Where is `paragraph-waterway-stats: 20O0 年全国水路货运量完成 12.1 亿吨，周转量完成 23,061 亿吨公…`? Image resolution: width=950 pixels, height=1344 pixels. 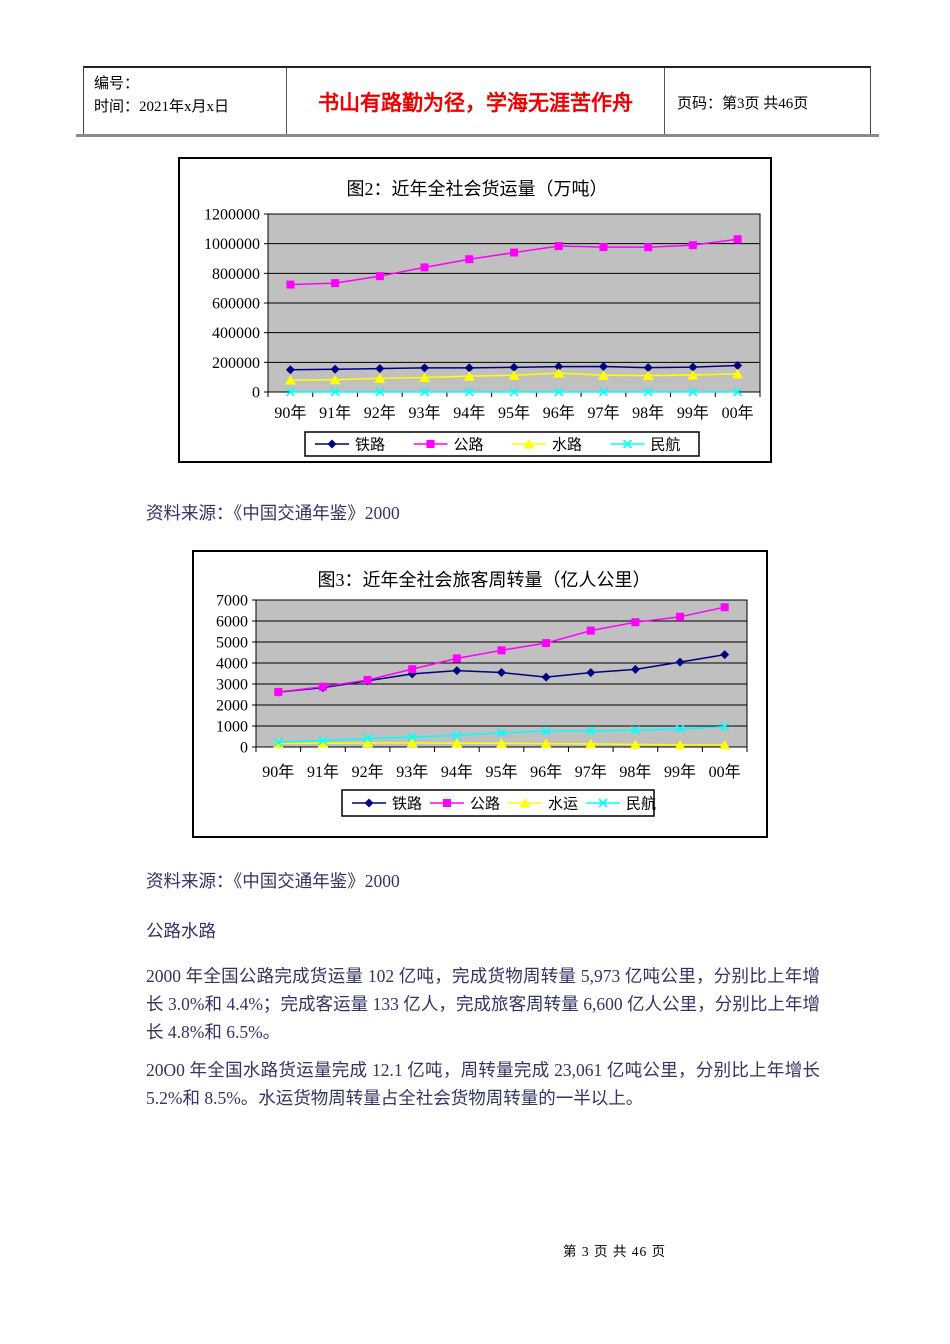 paragraph-waterway-stats: 20O0 年全国水路货运量完成 12.1 亿吨，周转量完成 23,061 亿吨公… is located at coordinates (483, 1084).